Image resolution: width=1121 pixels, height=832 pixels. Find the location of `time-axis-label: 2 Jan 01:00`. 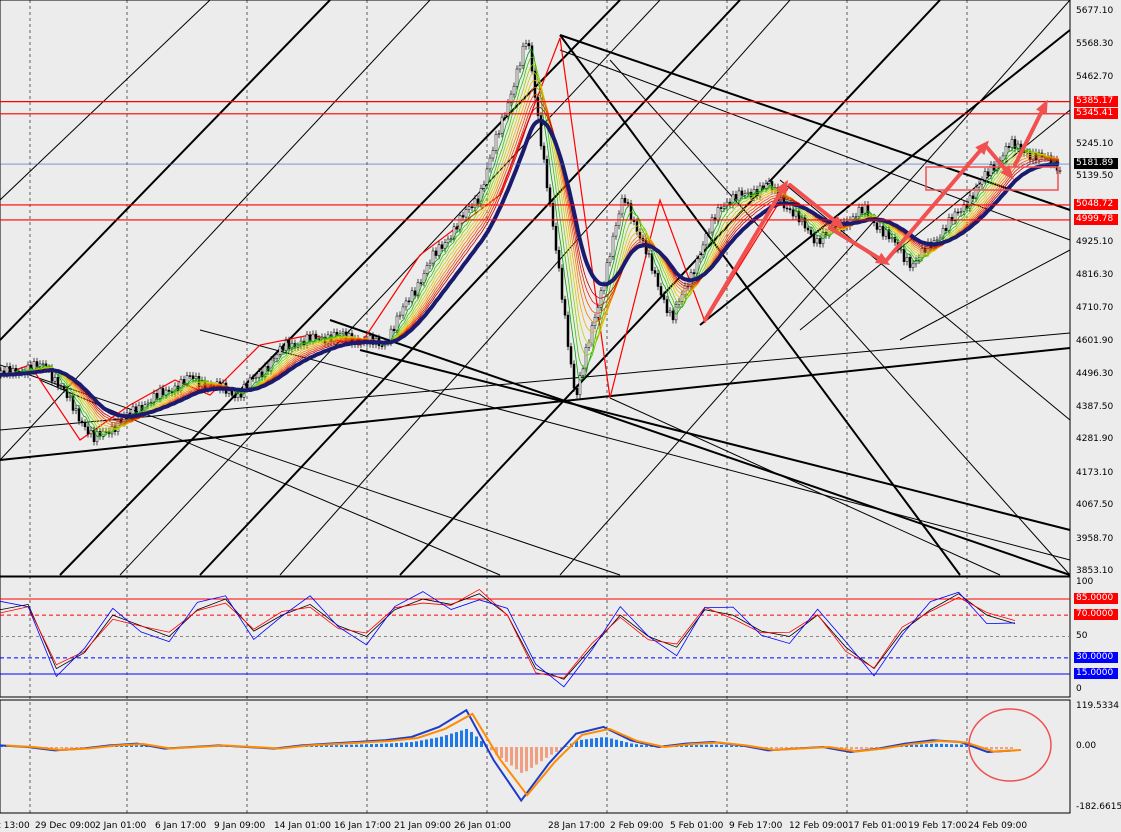

time-axis-label: 2 Jan 01:00 is located at coordinates (121, 826).